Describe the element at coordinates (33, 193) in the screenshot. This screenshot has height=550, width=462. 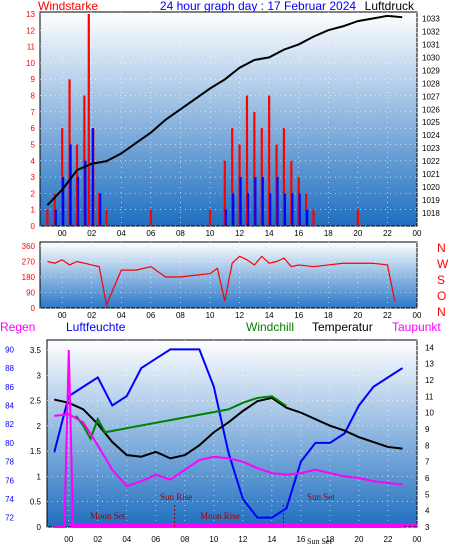
I see `wind-tick-label: 2` at that location.